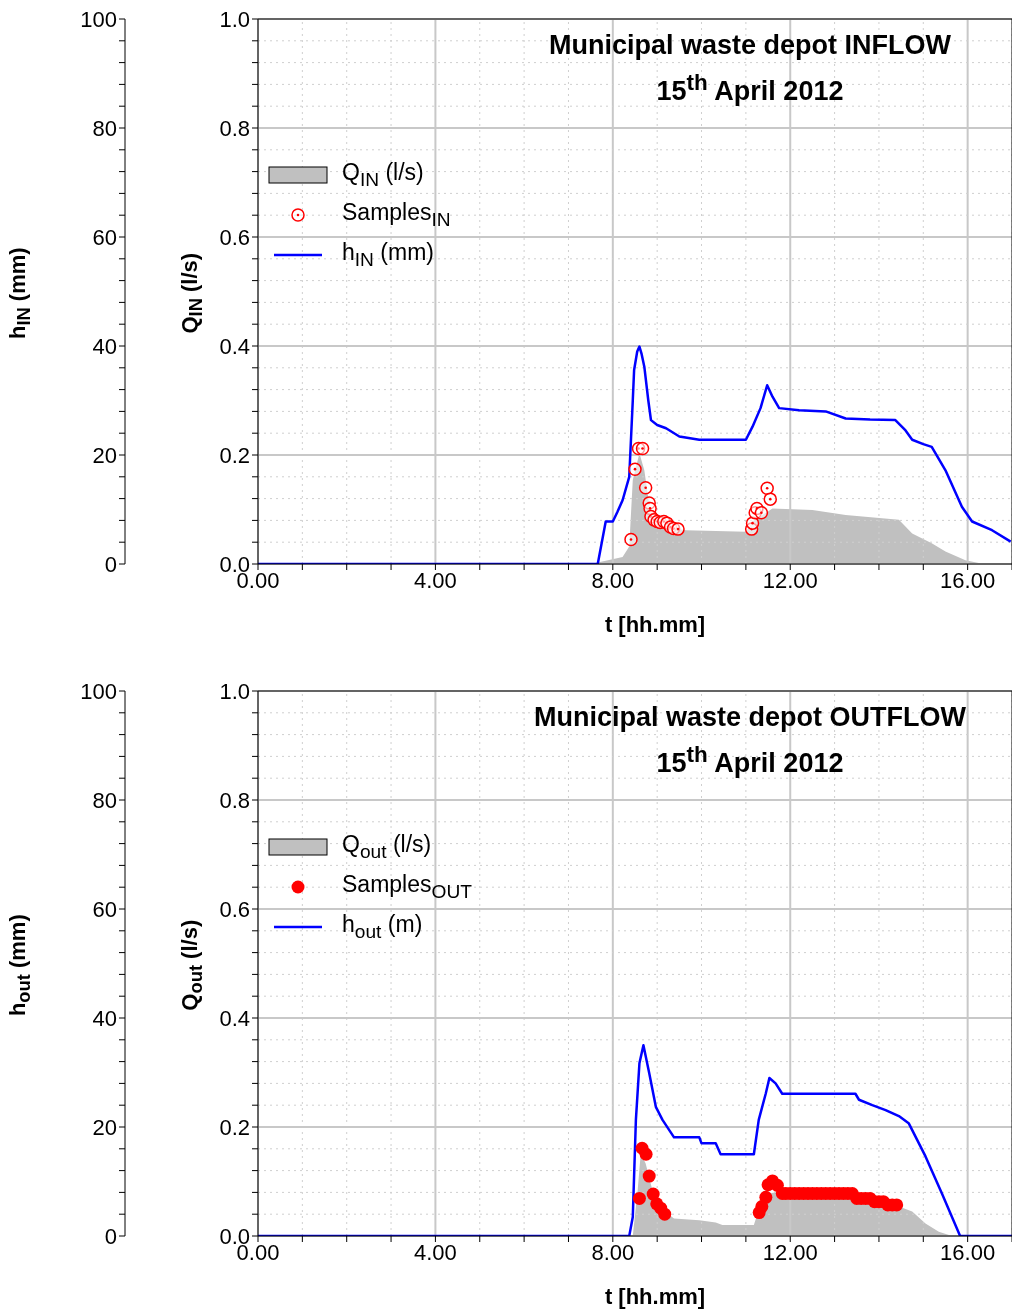 The height and width of the screenshot is (1314, 1012). Describe the element at coordinates (750, 45) in the screenshot. I see `chart-title: Municipal waste depot INFLOW` at that location.